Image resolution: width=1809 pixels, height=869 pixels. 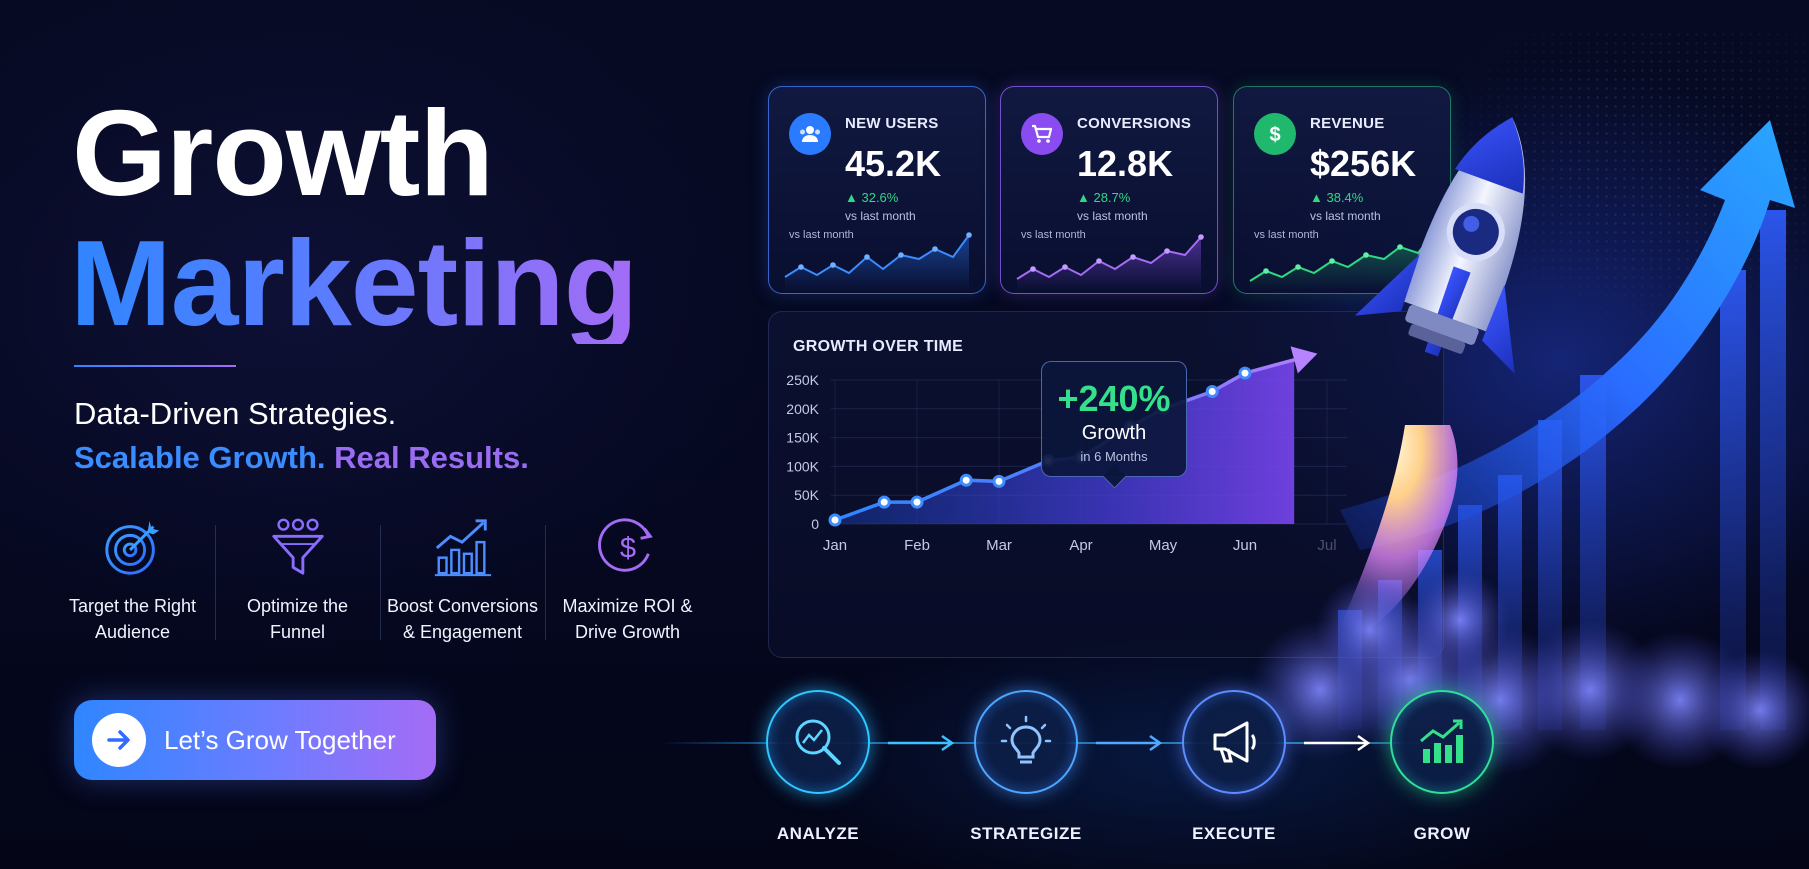 What do you see at coordinates (835, 545) in the screenshot?
I see `x-tick-label: Jan` at bounding box center [835, 545].